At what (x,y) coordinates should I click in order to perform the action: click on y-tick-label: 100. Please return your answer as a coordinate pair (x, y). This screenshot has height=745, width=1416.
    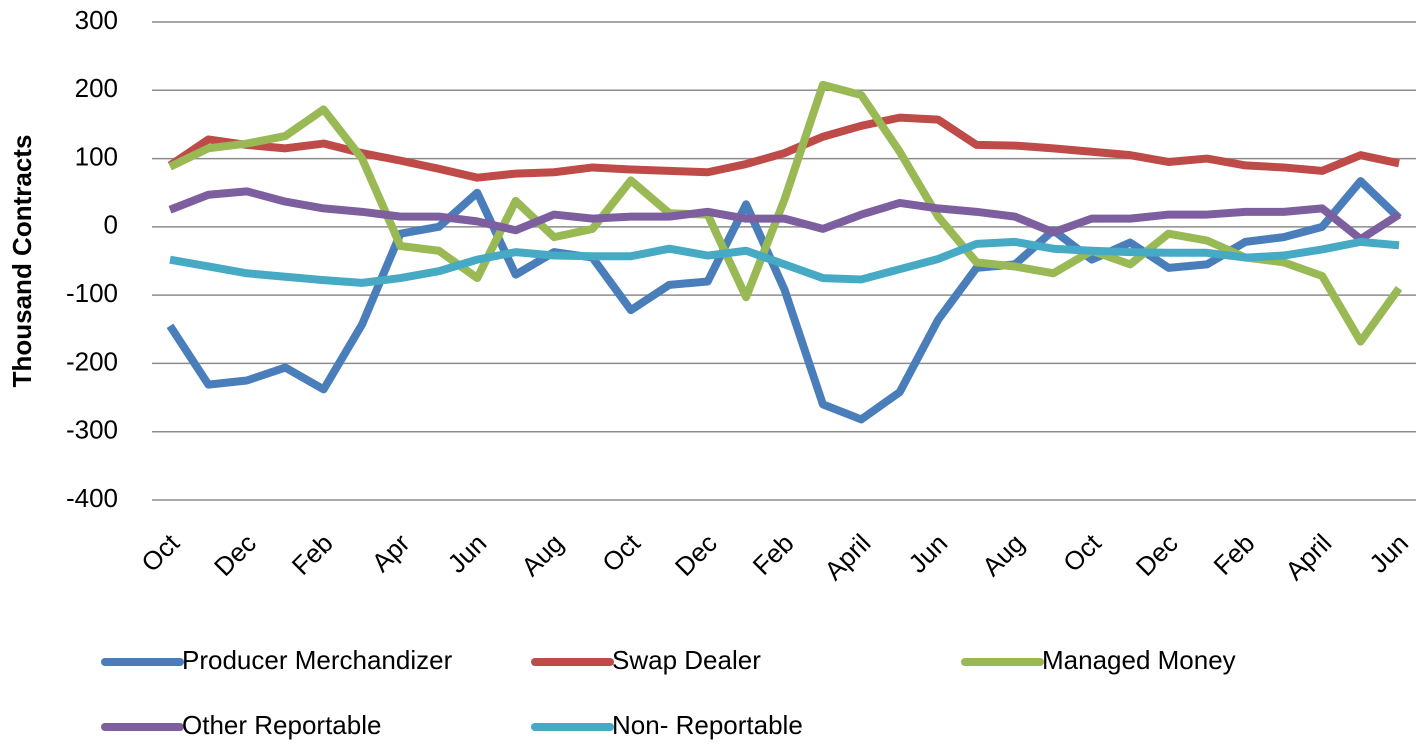
    Looking at the image, I should click on (96, 156).